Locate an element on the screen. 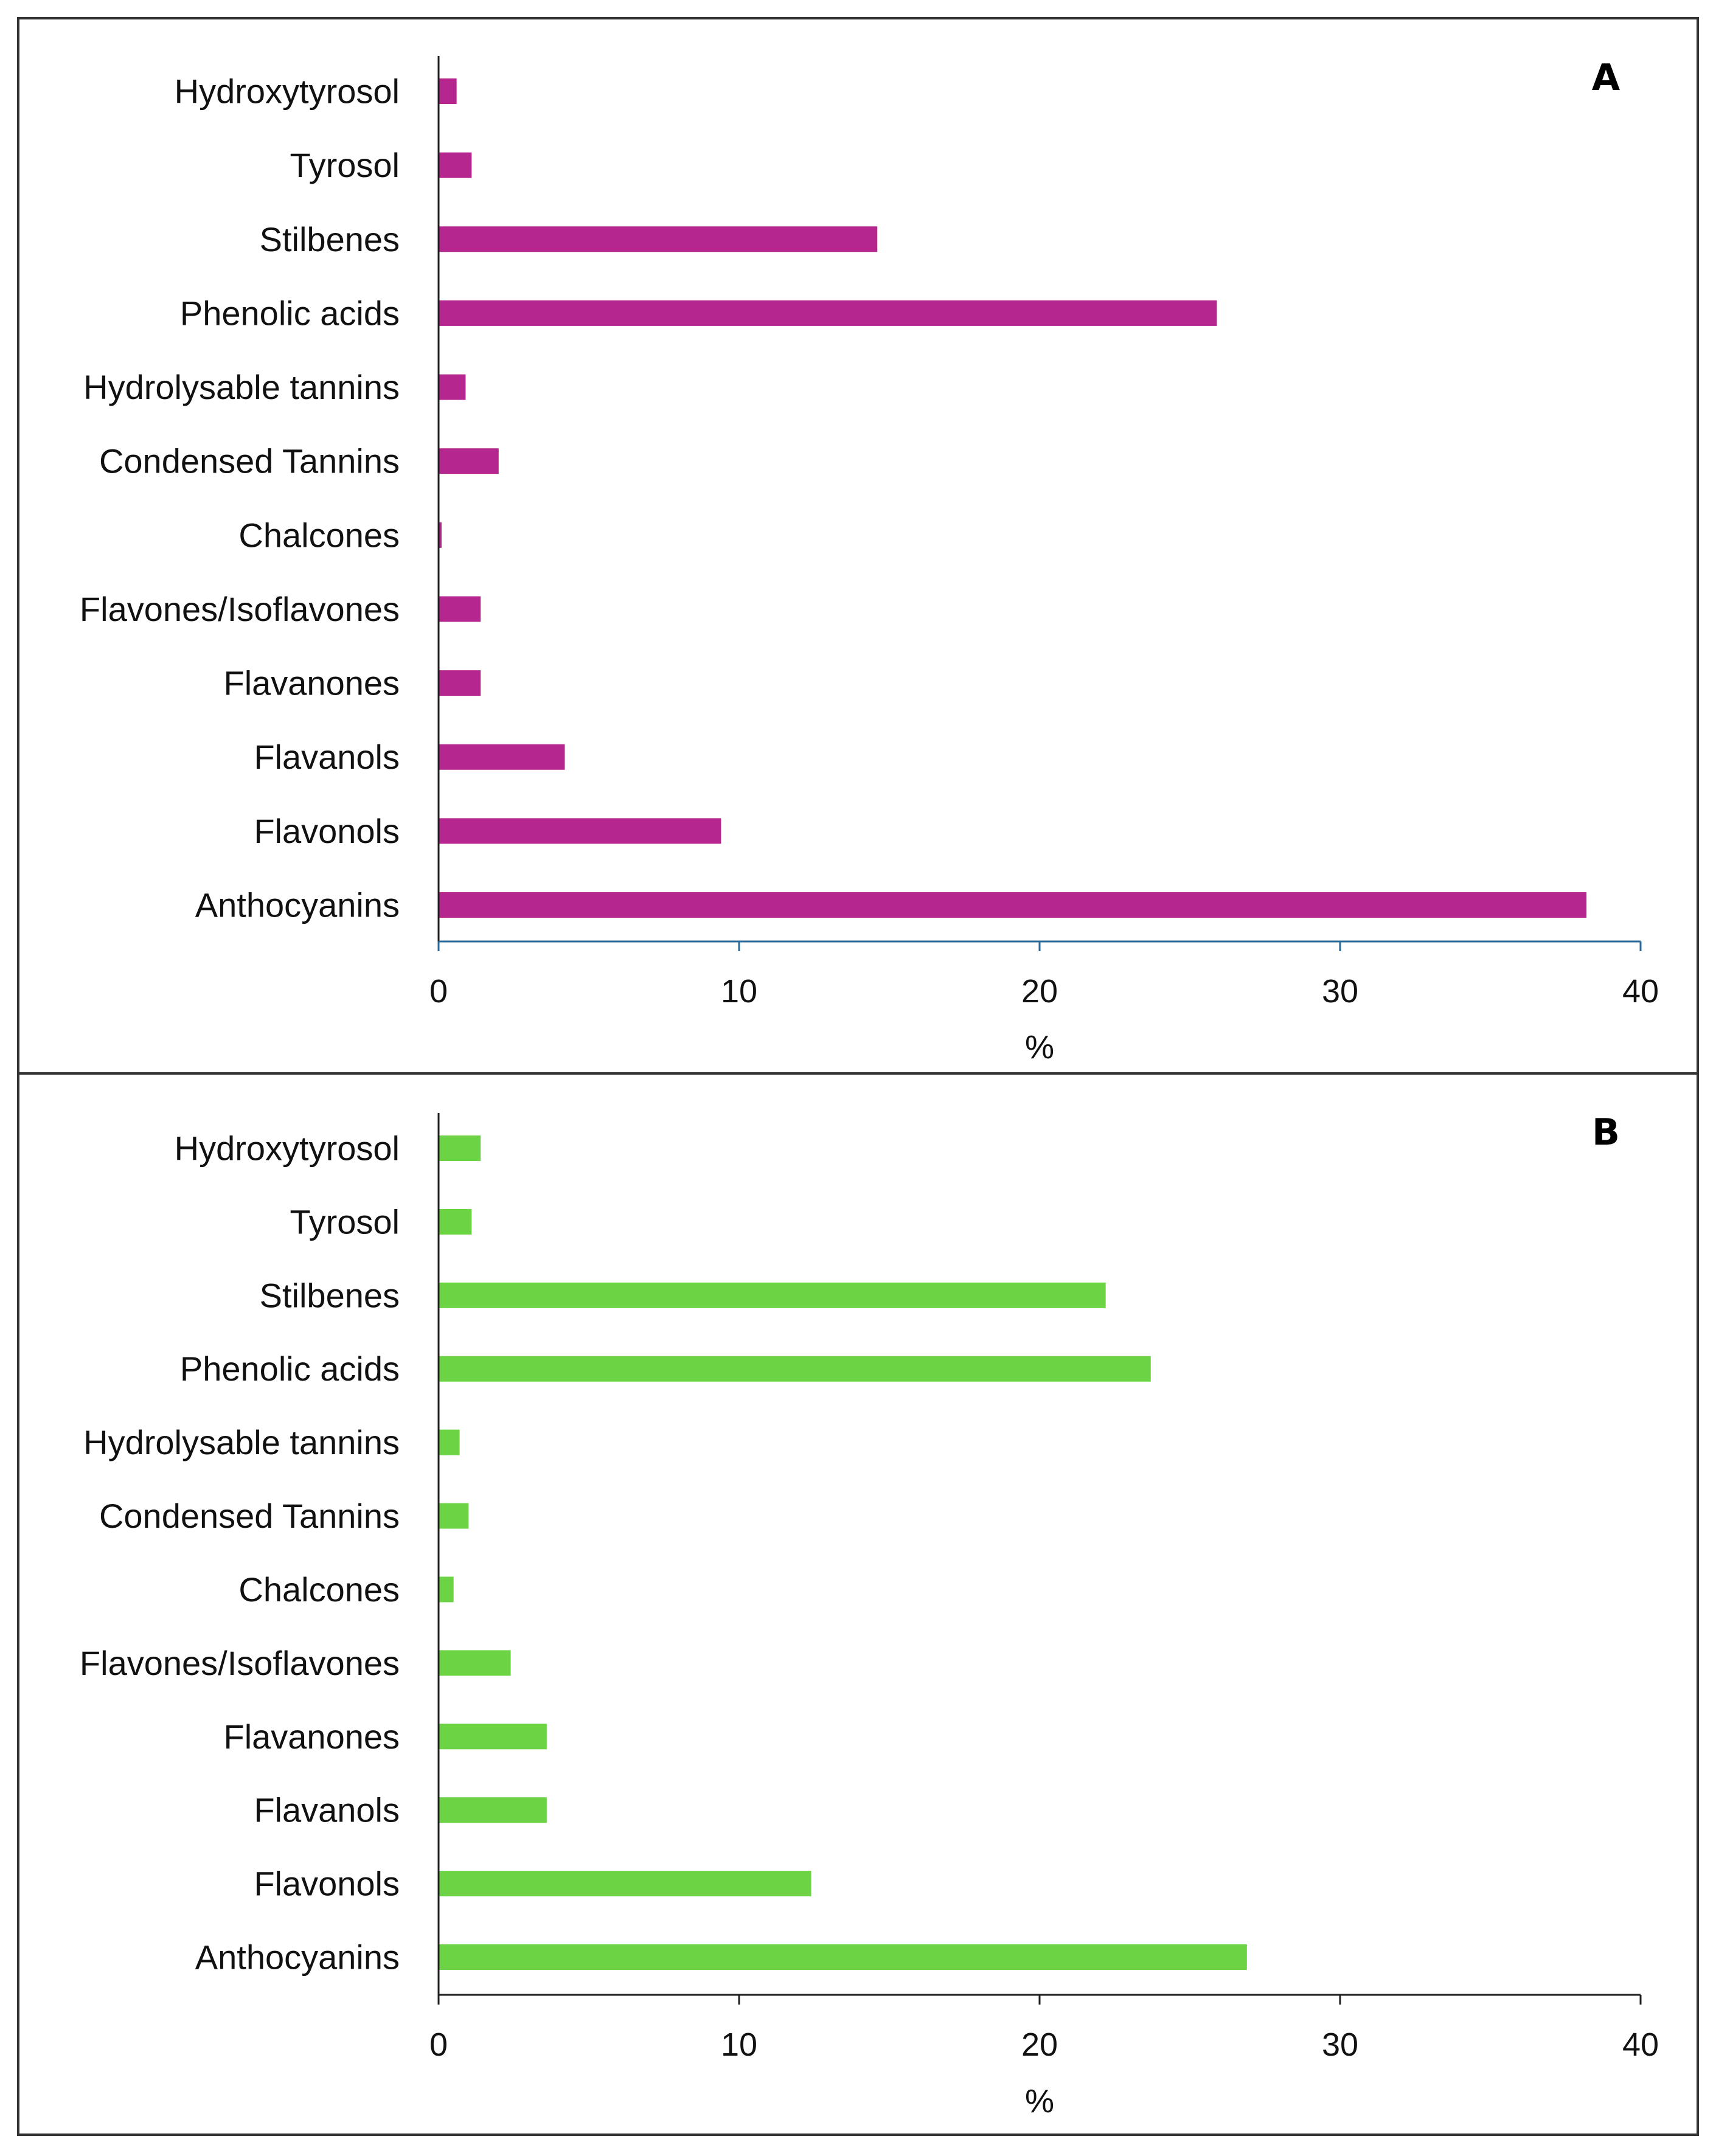  panel-a-category-label-flavones-isoflavones: Flavones/Isoflavones is located at coordinates (240, 609).